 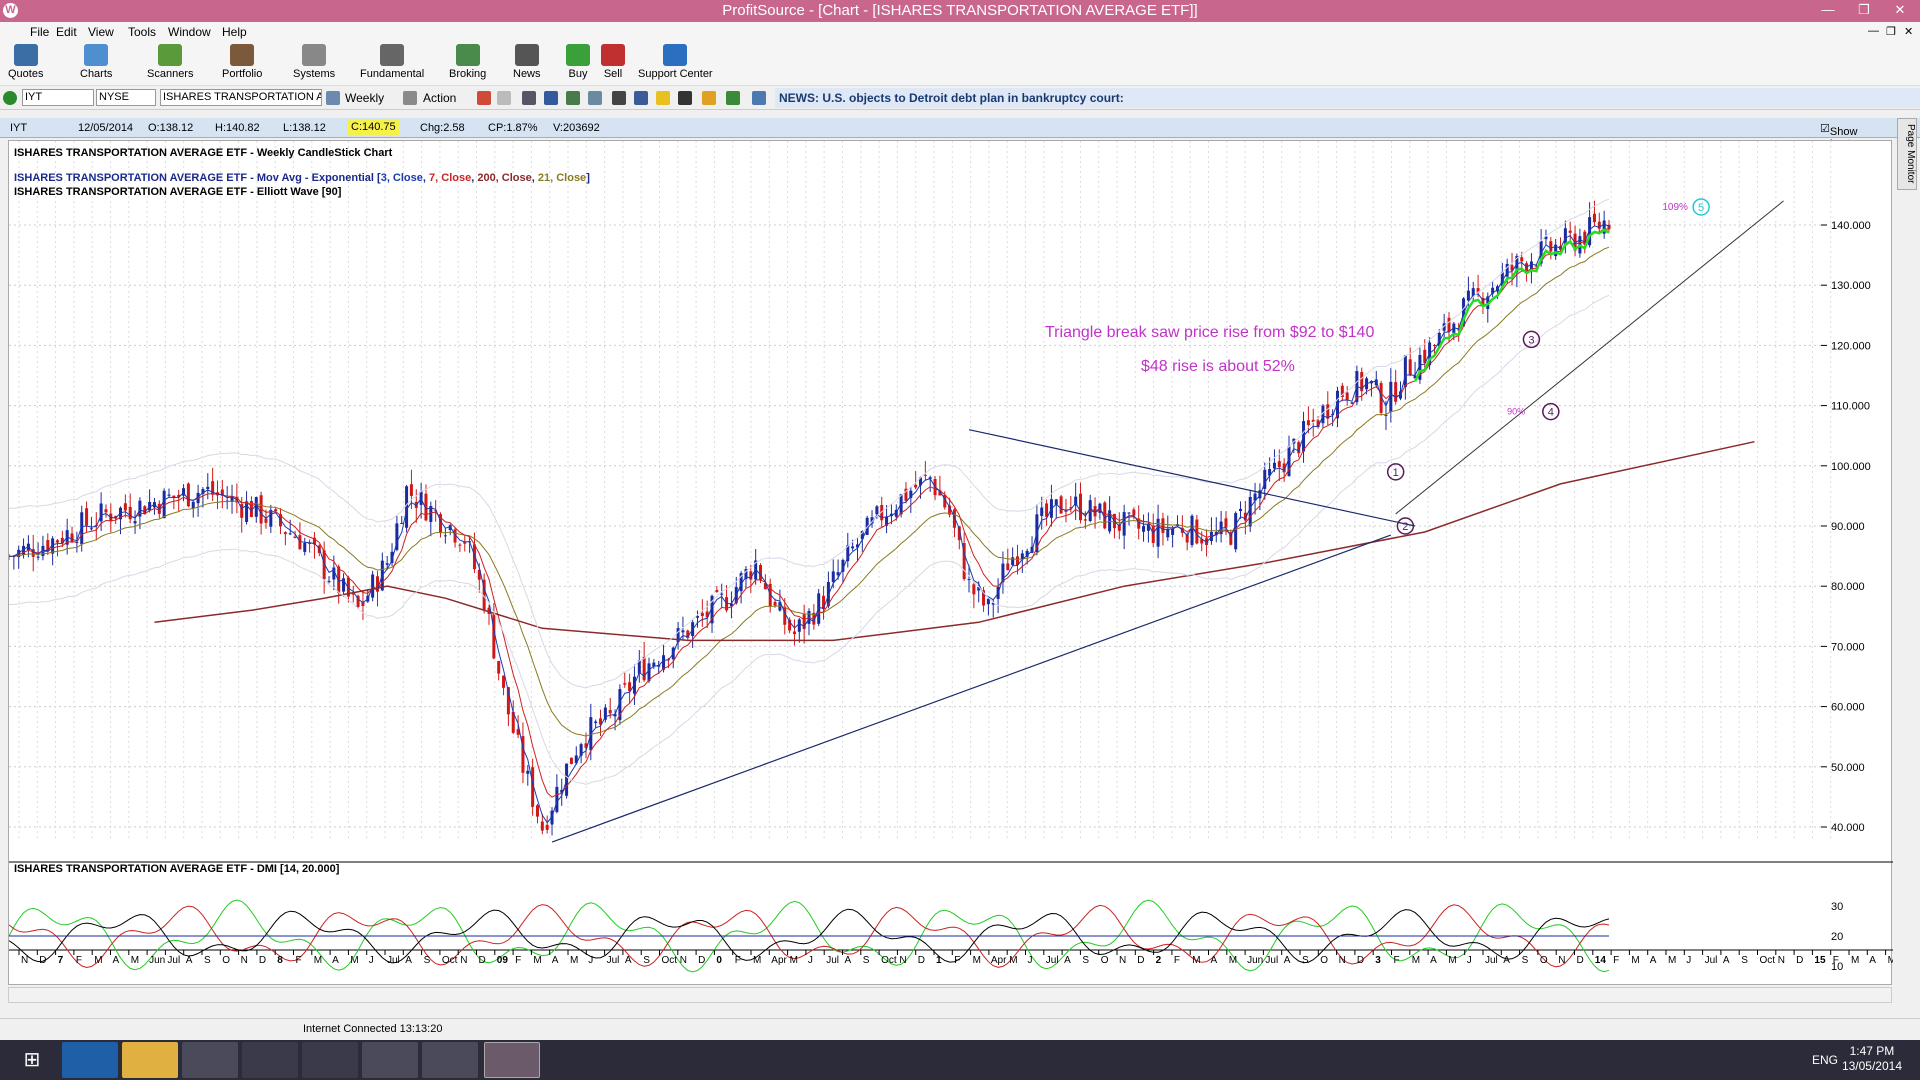 What do you see at coordinates (10, 98) in the screenshot?
I see `go-icon` at bounding box center [10, 98].